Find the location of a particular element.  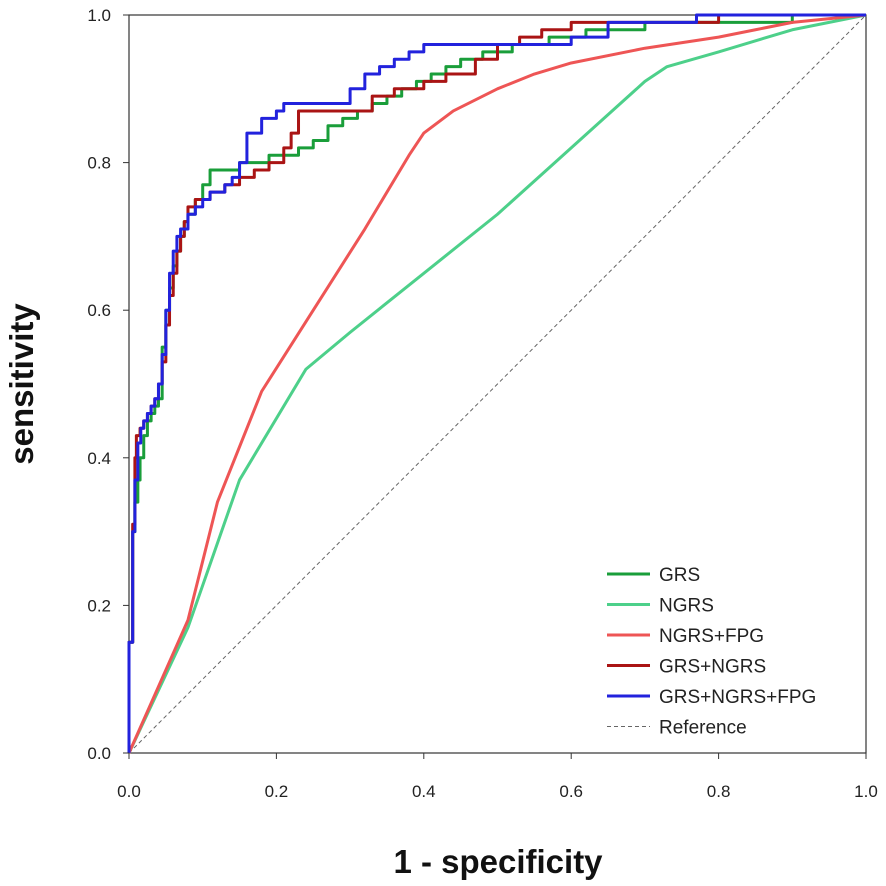

x-tick-label: 0.6 is located at coordinates (571, 791).